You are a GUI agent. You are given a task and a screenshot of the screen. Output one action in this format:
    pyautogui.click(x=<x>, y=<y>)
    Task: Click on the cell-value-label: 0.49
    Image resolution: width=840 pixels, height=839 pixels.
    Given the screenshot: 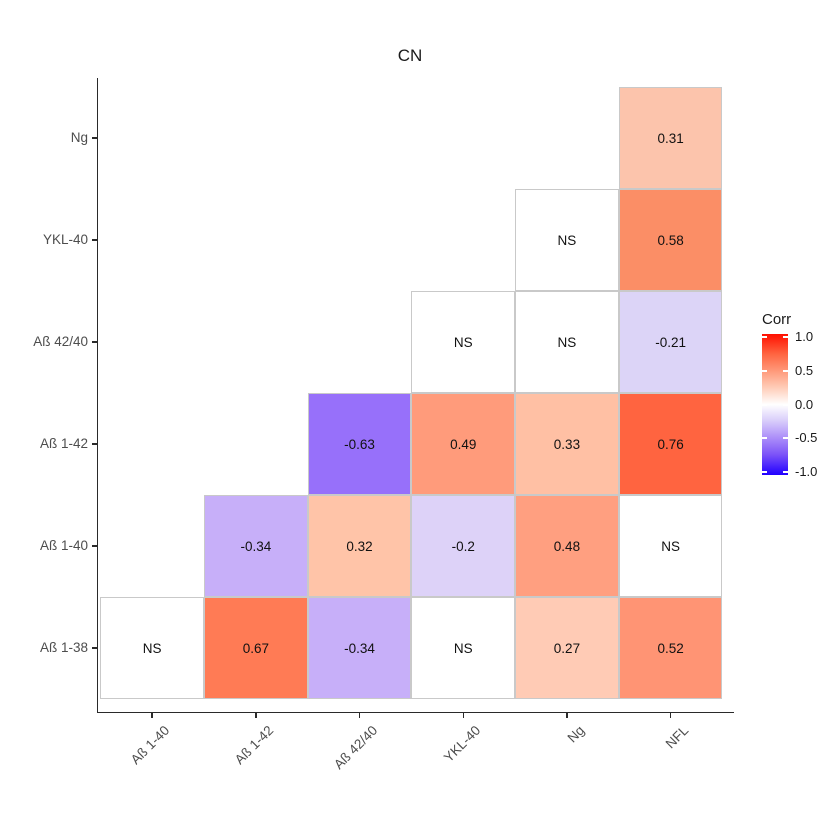 What is the action you would take?
    pyautogui.click(x=463, y=444)
    